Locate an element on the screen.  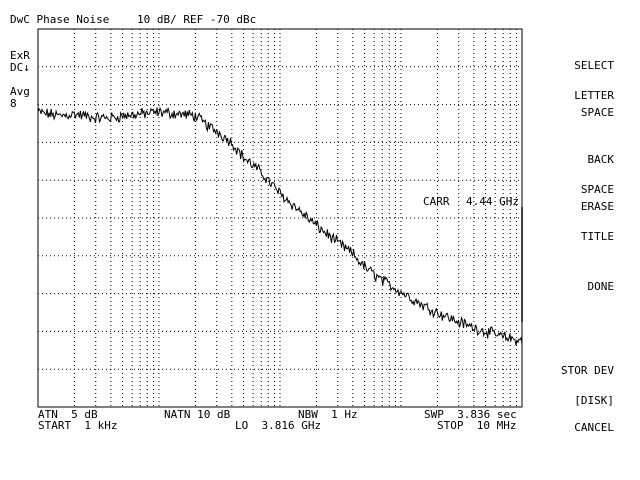
dc-coupling-annotation: DC↓ is located at coordinates (20, 67).